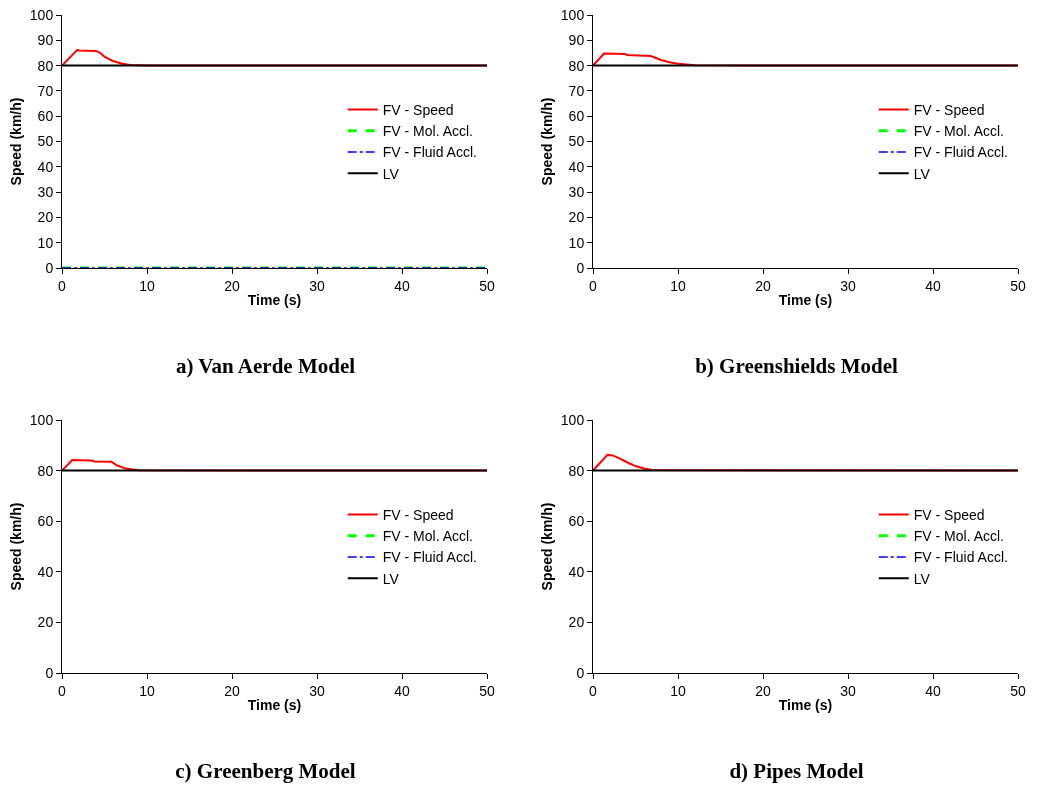  What do you see at coordinates (265, 365) in the screenshot?
I see `text: a) Van Aerde Model` at bounding box center [265, 365].